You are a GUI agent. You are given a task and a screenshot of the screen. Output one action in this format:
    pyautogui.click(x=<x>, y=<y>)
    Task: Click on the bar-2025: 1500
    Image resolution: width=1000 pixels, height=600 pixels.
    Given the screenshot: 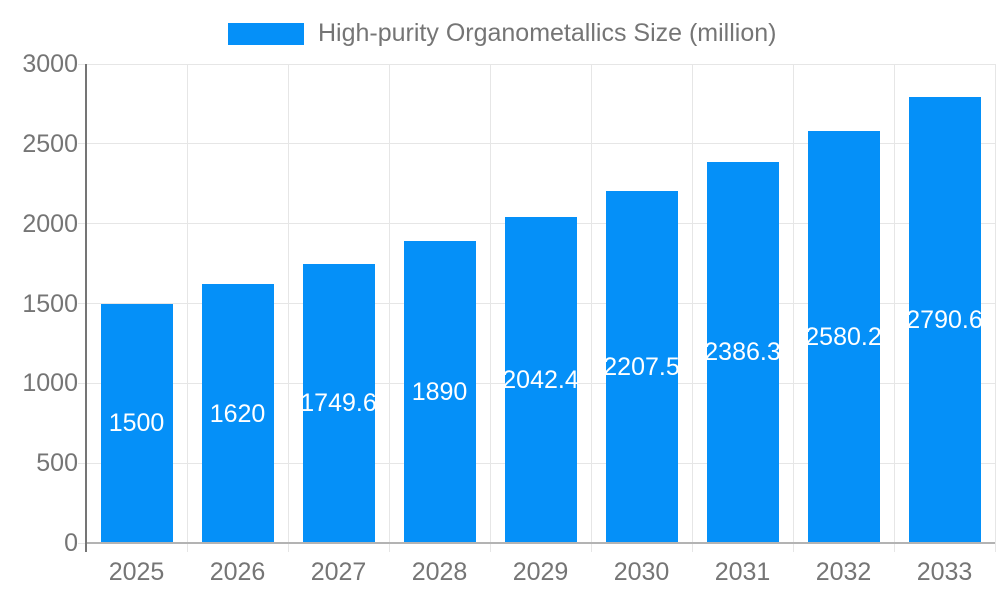 What is the action you would take?
    pyautogui.click(x=136, y=423)
    